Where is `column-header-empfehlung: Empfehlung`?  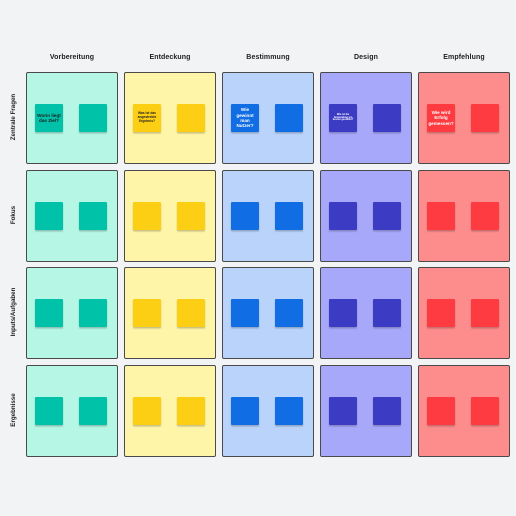 column-header-empfehlung: Empfehlung is located at coordinates (464, 57).